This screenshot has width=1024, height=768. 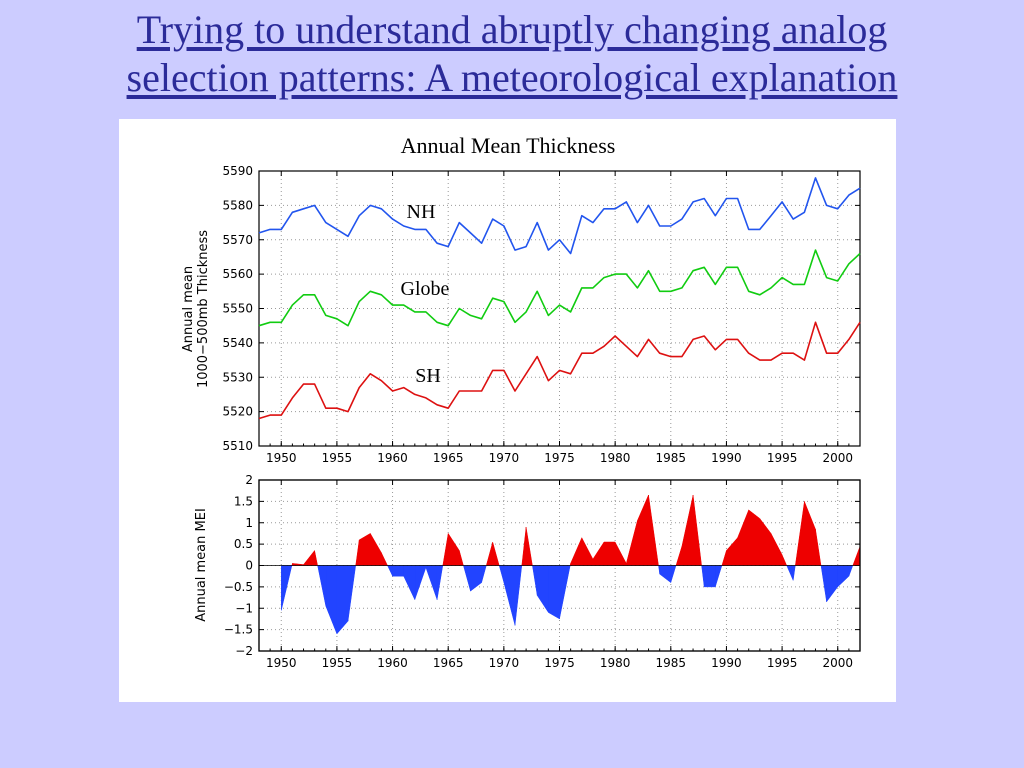 I want to click on mei-xtick-label: 1950, so click(x=281, y=663).